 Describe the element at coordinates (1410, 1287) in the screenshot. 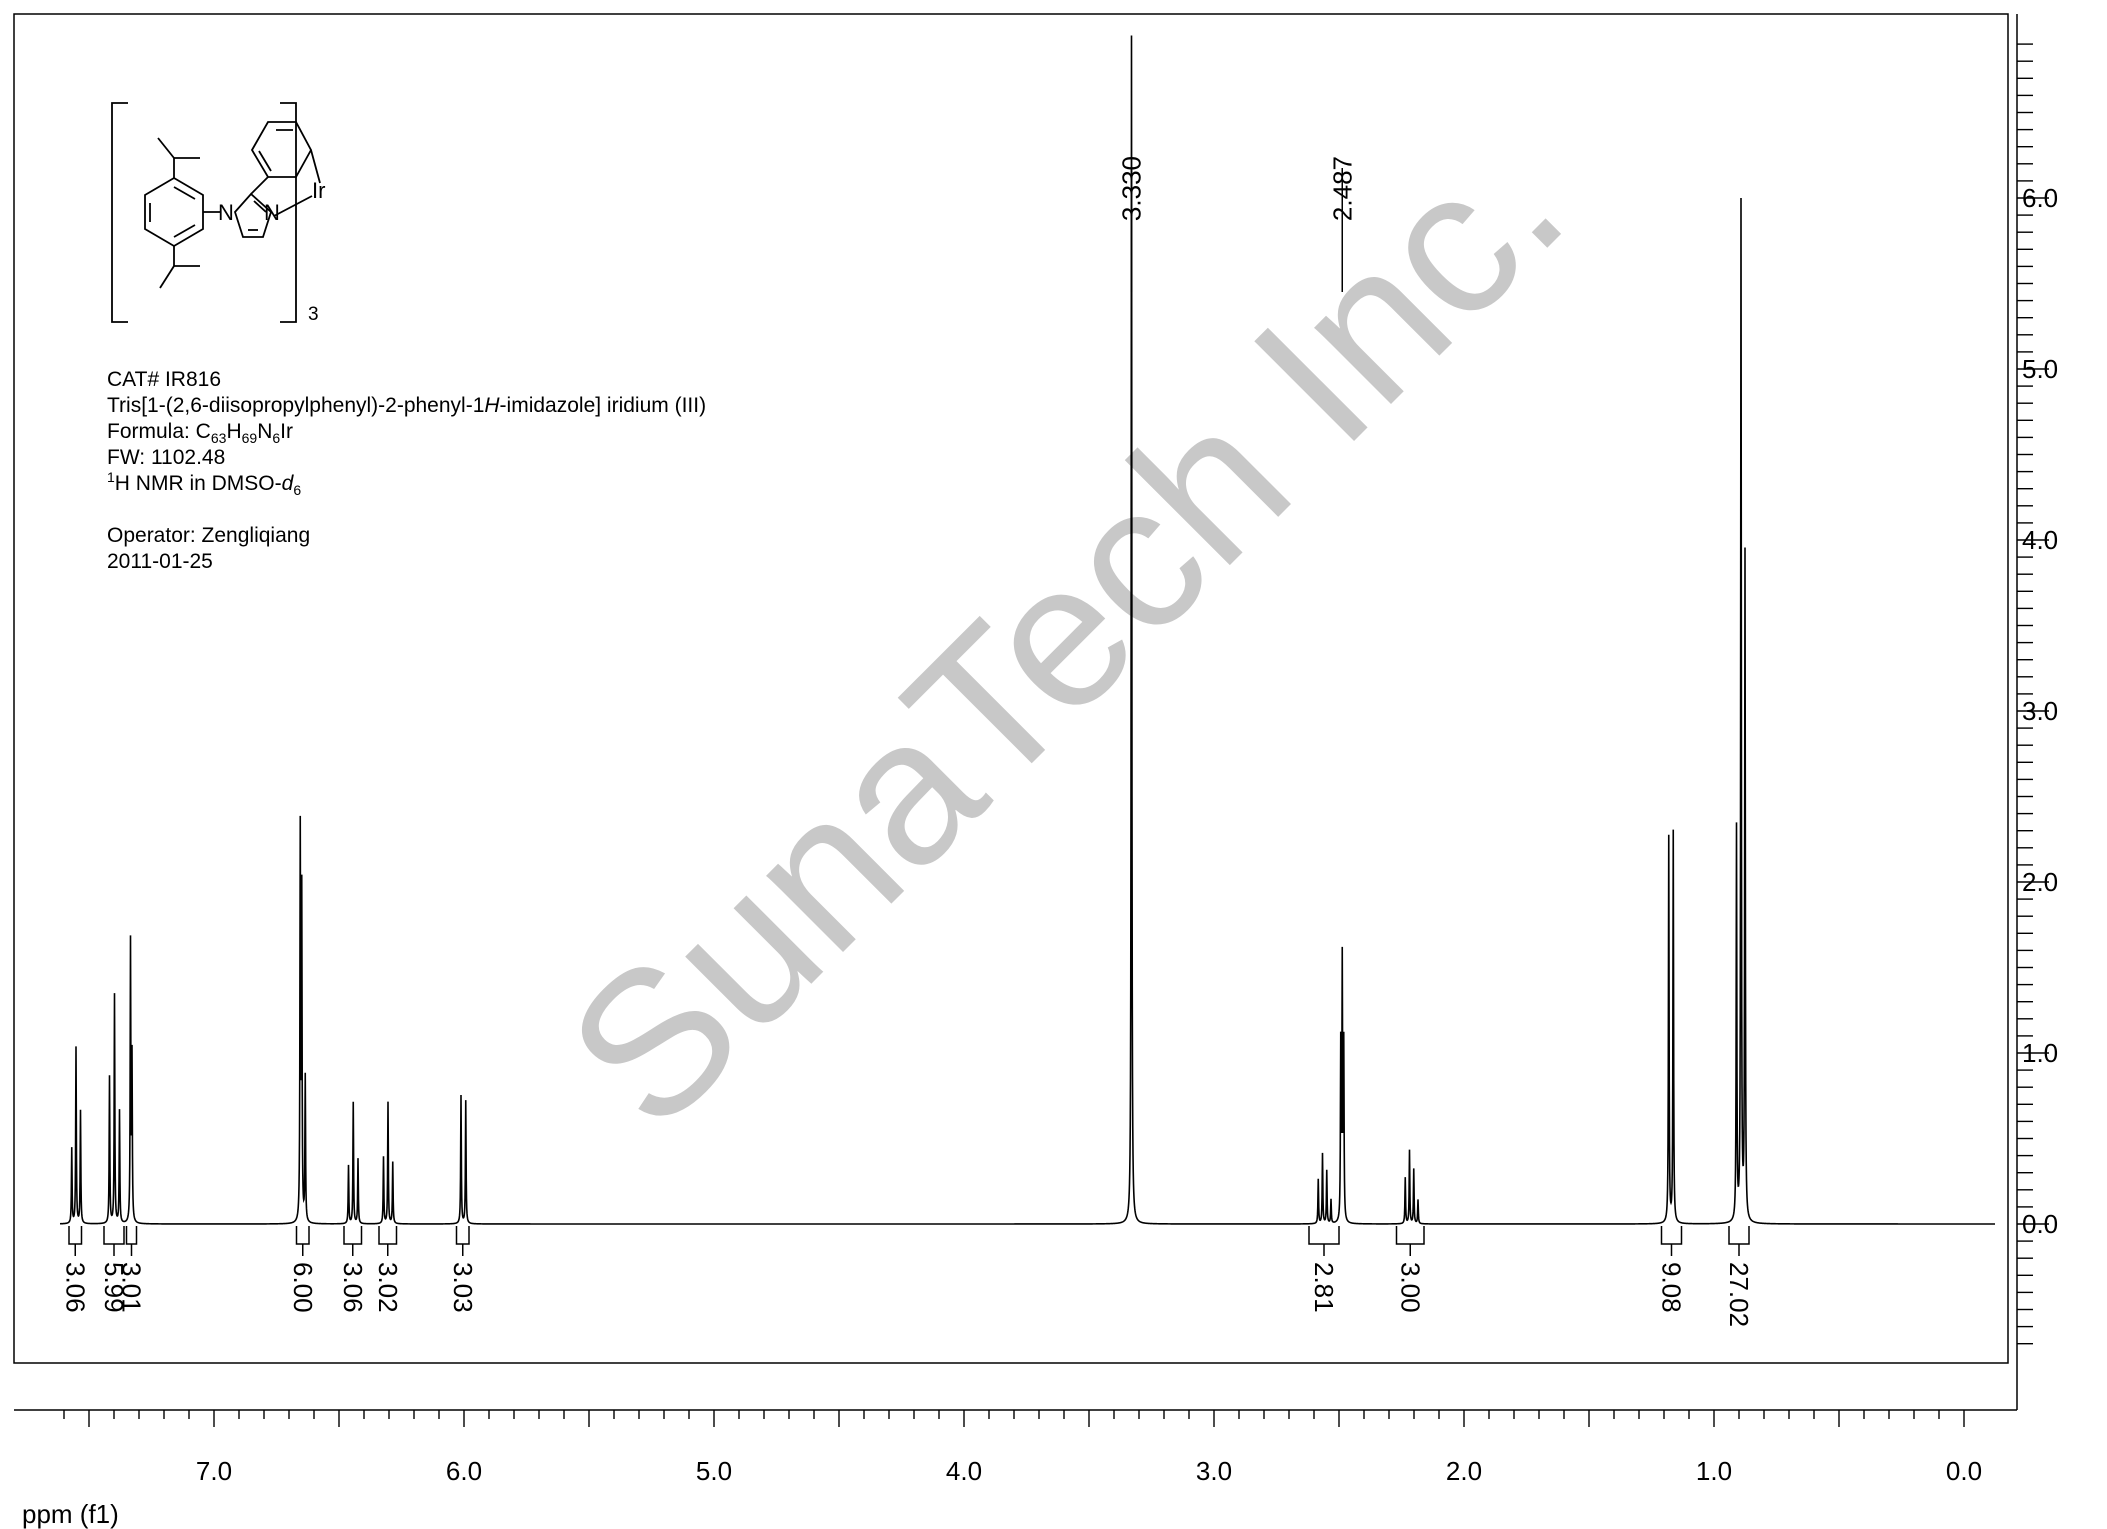

I see `integral-label: 3.00` at that location.